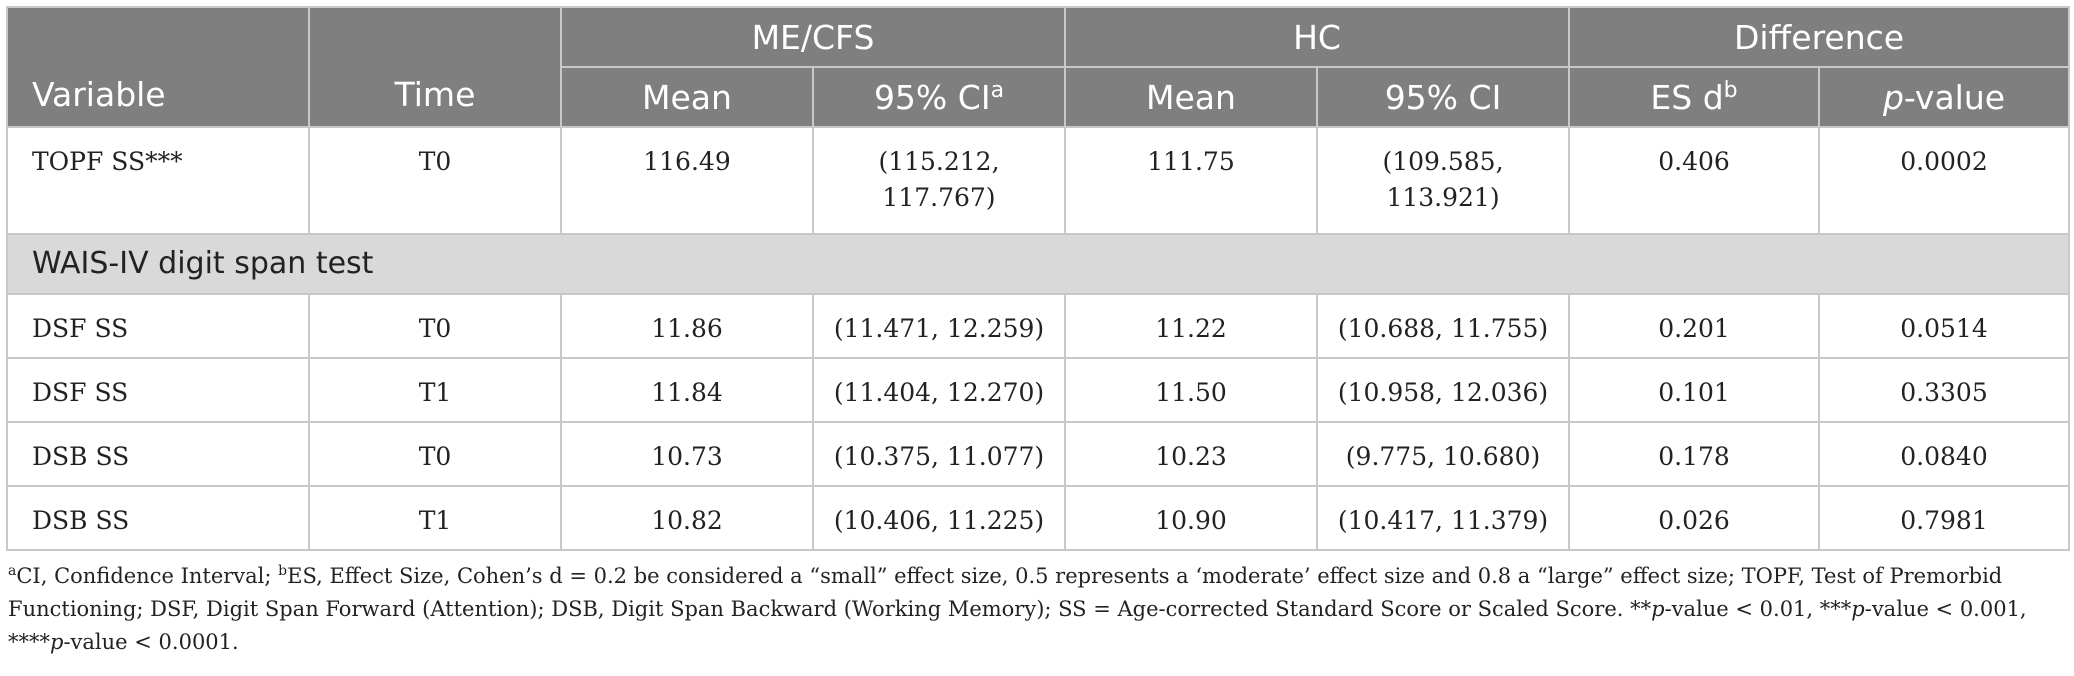 The image size is (2074, 676). Describe the element at coordinates (1694, 454) in the screenshot. I see `cell-effect-size: 0.178` at that location.